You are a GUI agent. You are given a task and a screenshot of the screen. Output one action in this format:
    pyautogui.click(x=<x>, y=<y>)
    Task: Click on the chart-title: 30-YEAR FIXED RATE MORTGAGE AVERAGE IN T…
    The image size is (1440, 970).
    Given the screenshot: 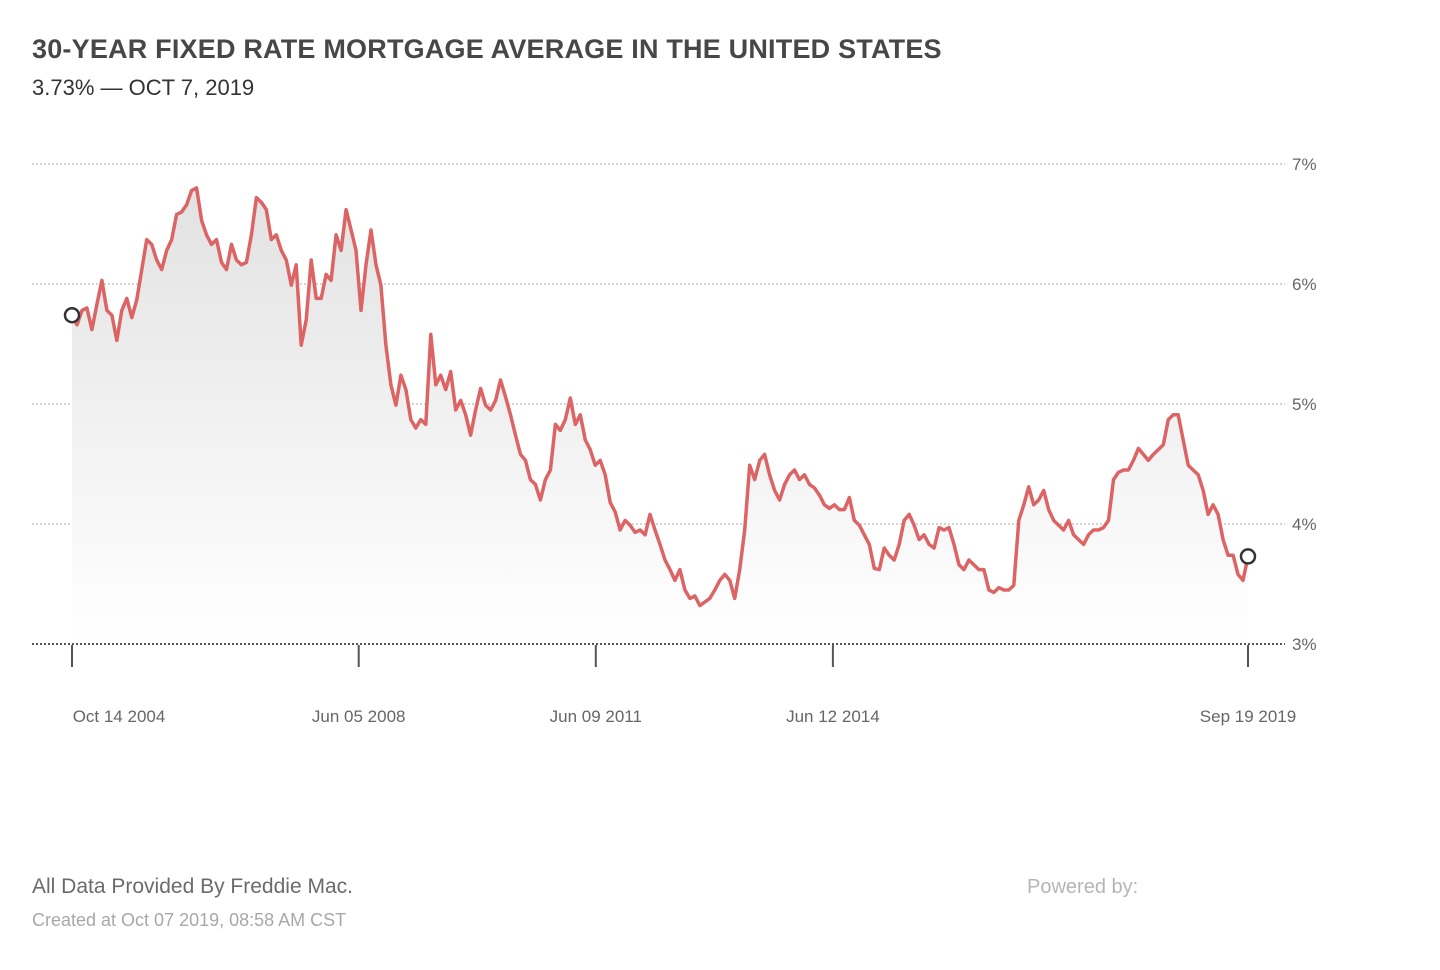 What is the action you would take?
    pyautogui.click(x=487, y=49)
    